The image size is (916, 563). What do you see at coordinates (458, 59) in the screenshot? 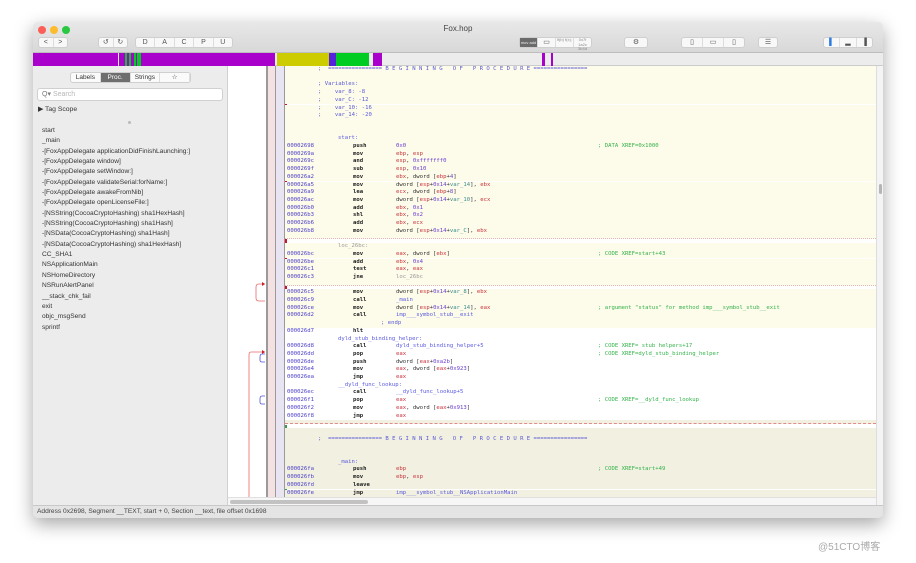
I see `segment-navigation-bar` at bounding box center [458, 59].